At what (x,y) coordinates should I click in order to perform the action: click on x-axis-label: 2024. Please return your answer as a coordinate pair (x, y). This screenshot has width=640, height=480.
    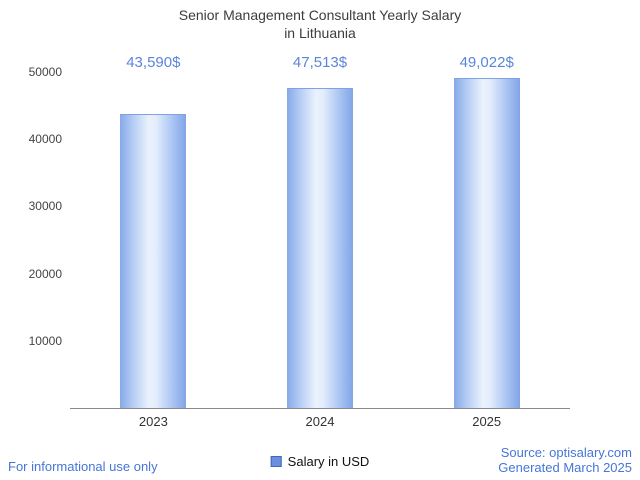
    Looking at the image, I should click on (320, 421).